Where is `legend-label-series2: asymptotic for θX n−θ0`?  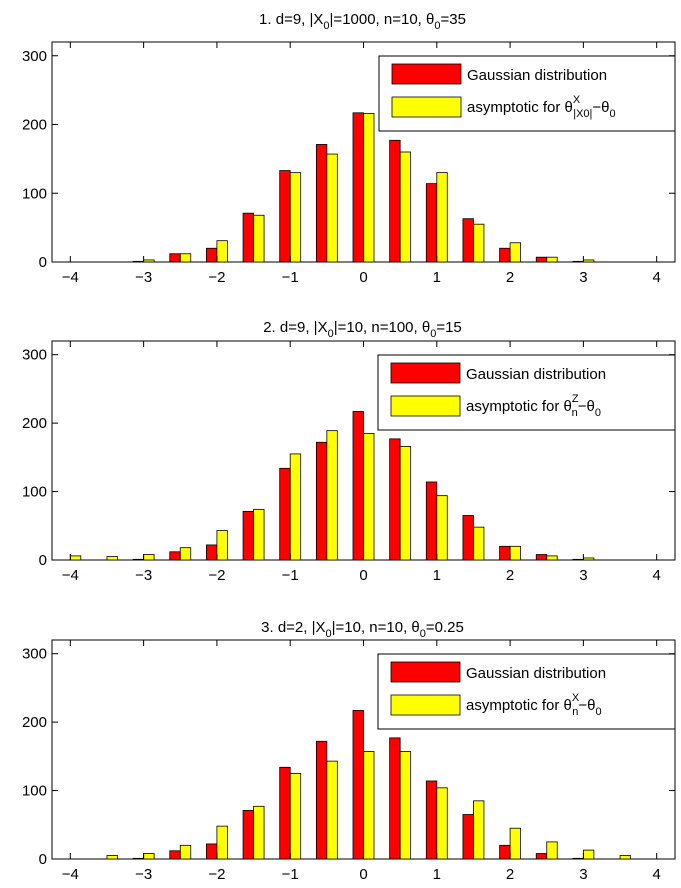 legend-label-series2: asymptotic for θX n−θ0 is located at coordinates (534, 705).